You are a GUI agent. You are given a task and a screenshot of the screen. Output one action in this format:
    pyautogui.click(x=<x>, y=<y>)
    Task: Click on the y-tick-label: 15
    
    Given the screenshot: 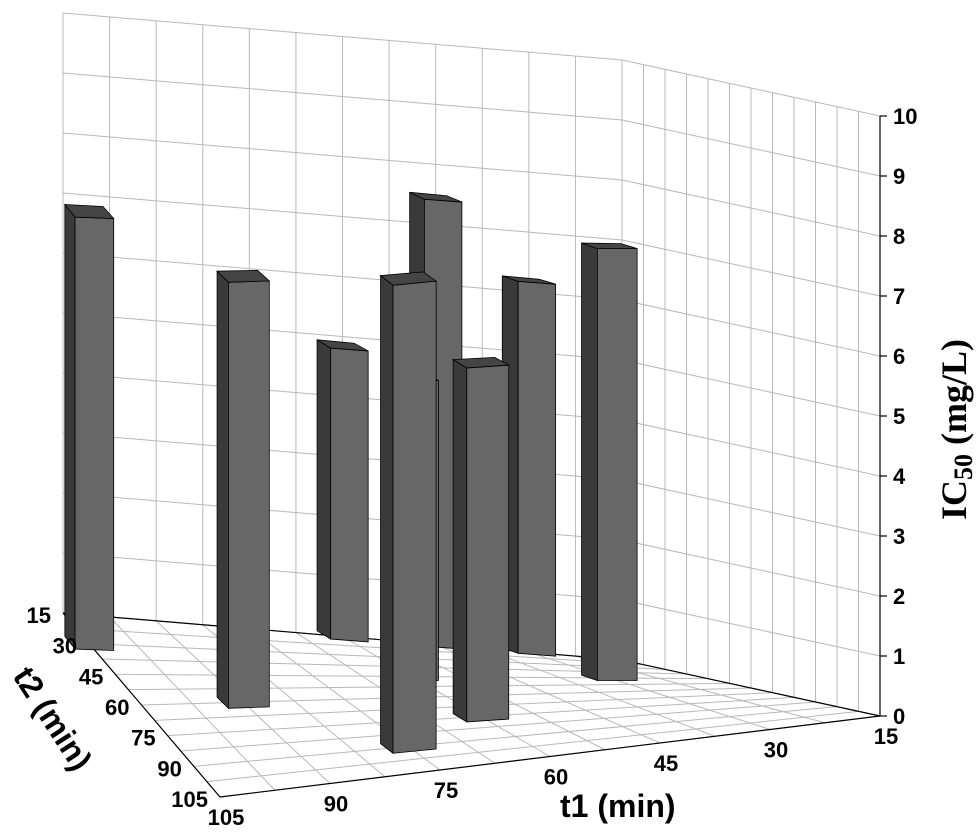 What is the action you would take?
    pyautogui.click(x=39, y=615)
    